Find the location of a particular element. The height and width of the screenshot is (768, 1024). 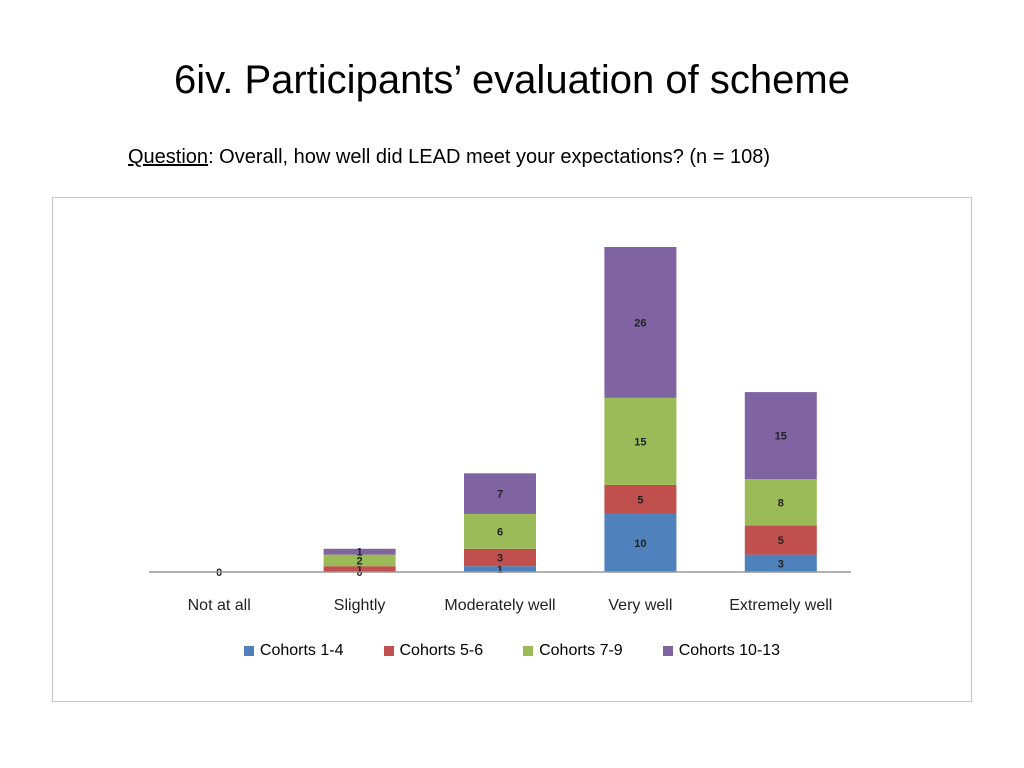

data-label: 6 is located at coordinates (500, 532).